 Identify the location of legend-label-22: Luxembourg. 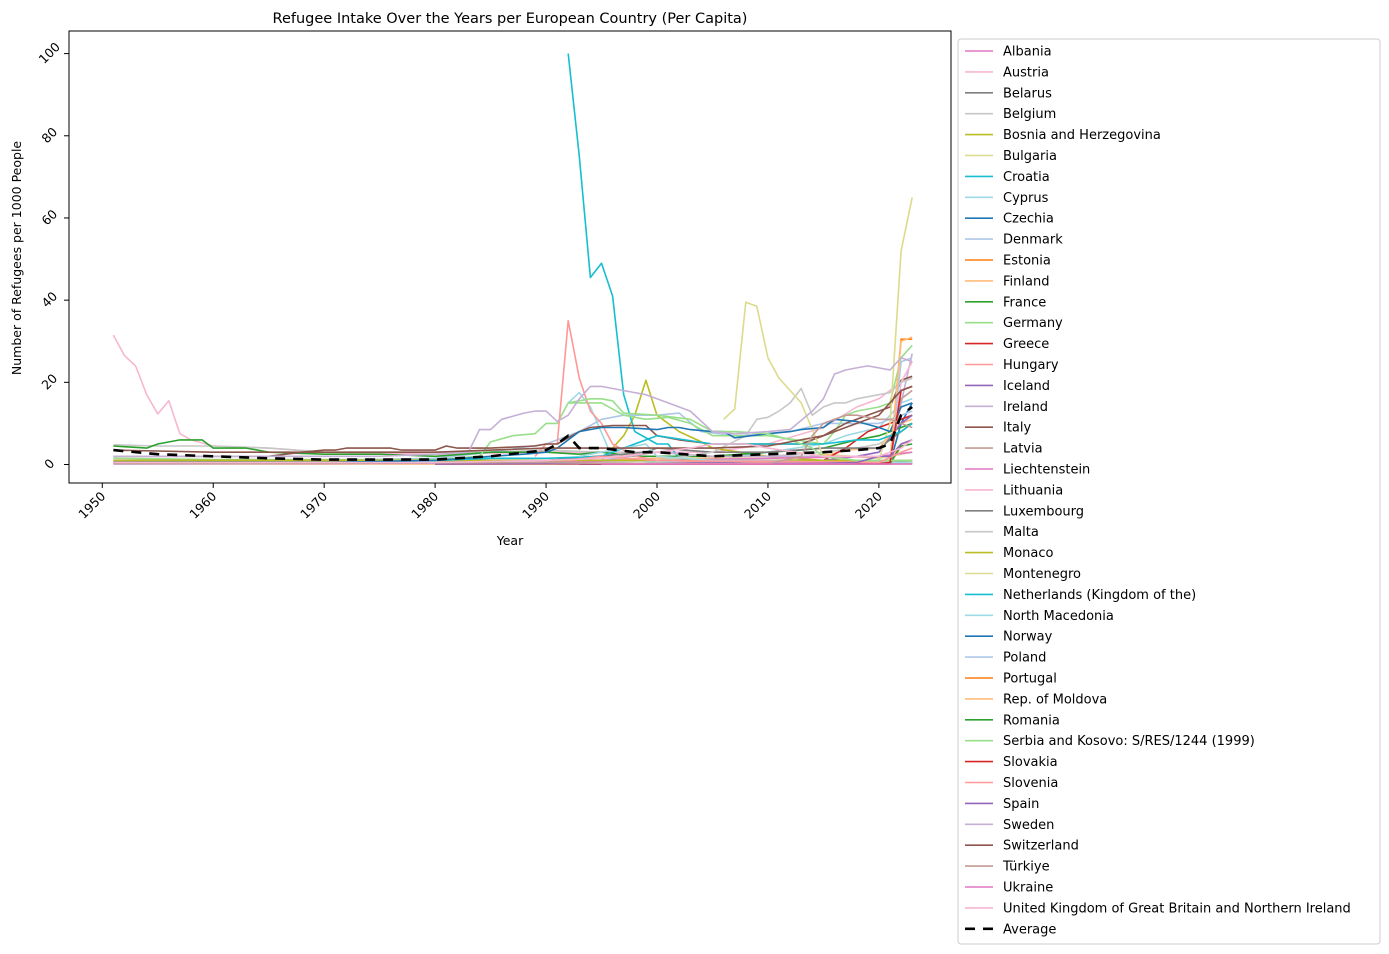
(1043, 511).